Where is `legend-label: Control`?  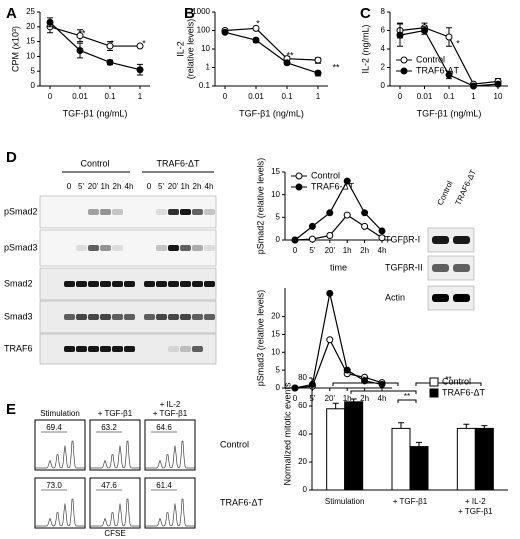
legend-label: Control is located at coordinates (430, 59).